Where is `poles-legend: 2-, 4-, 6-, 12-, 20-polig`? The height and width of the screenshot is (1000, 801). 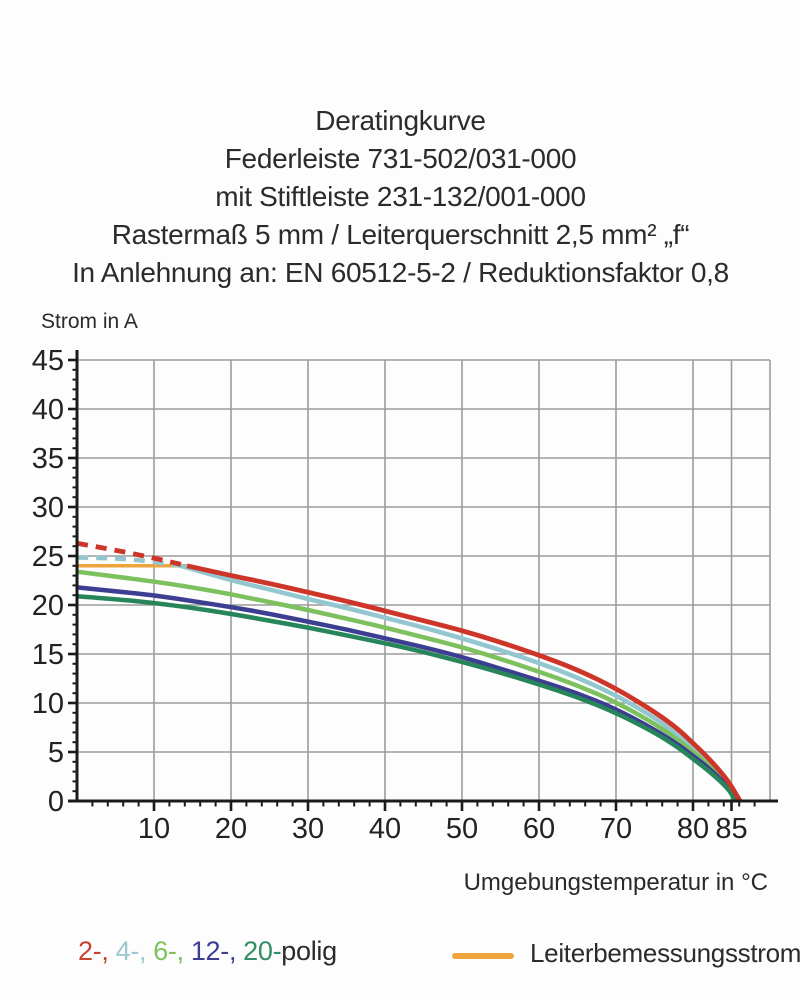
poles-legend: 2-, 4-, 6-, 12-, 20-polig is located at coordinates (207, 951).